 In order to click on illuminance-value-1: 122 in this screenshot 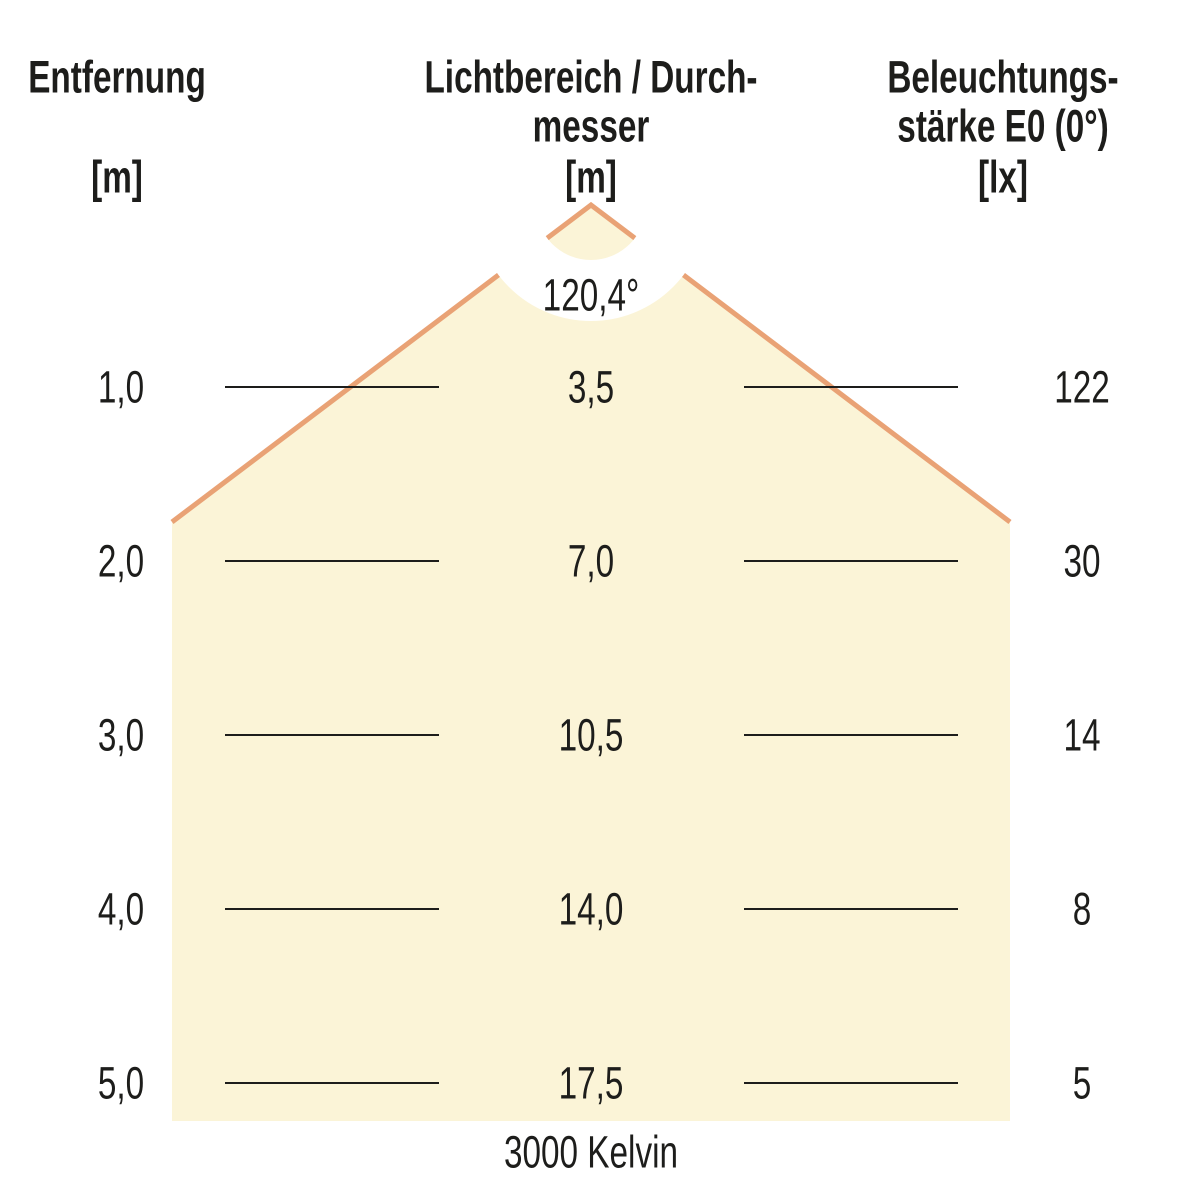, I will do `click(1082, 387)`.